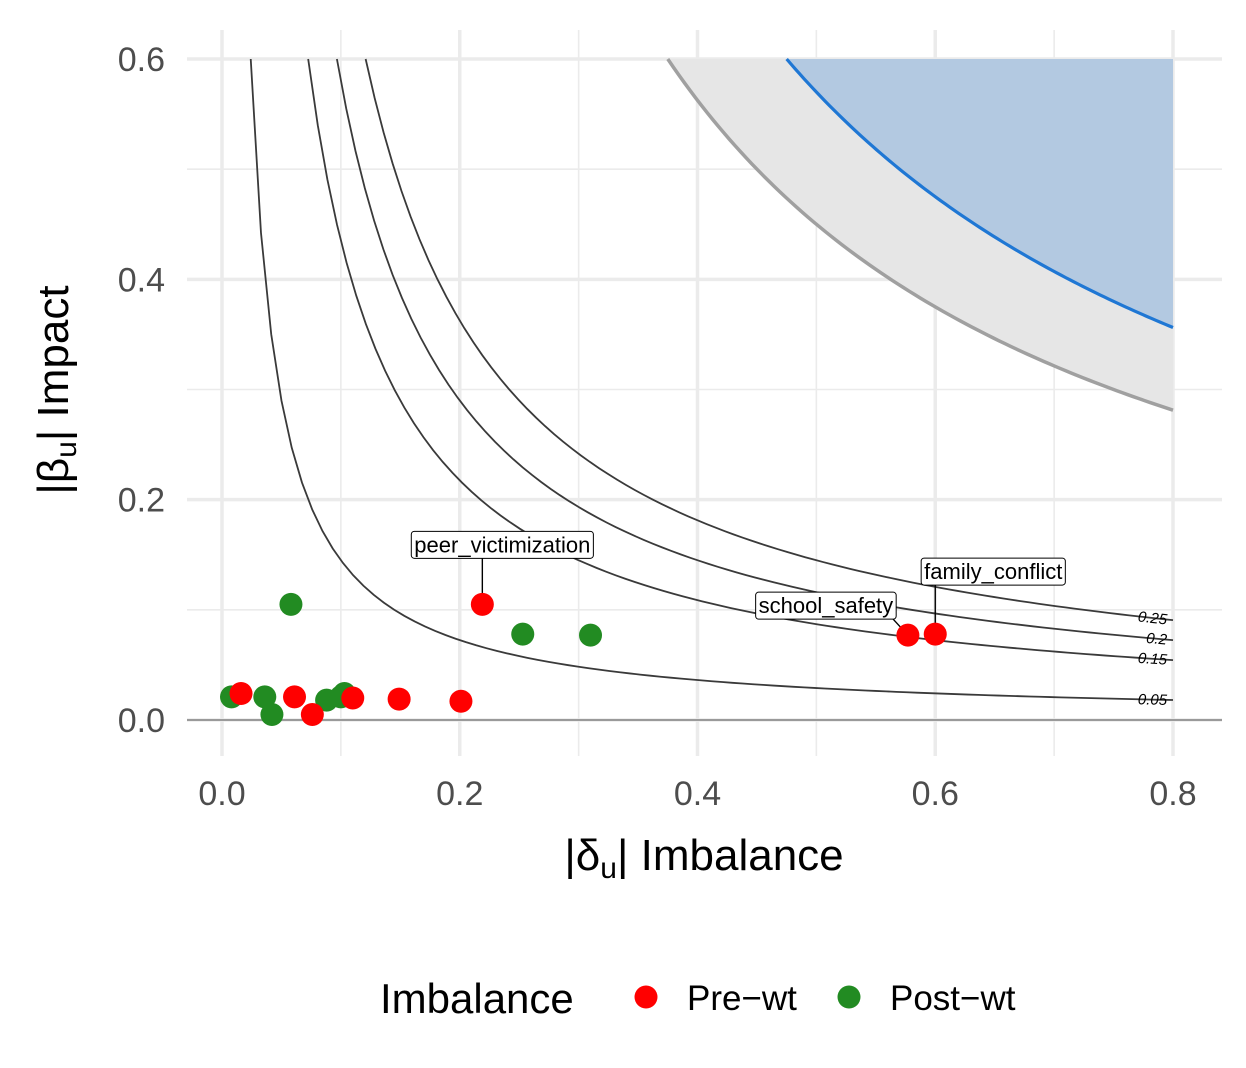 Image resolution: width=1246 pixels, height=1068 pixels. I want to click on point-label: family_conflict, so click(993, 571).